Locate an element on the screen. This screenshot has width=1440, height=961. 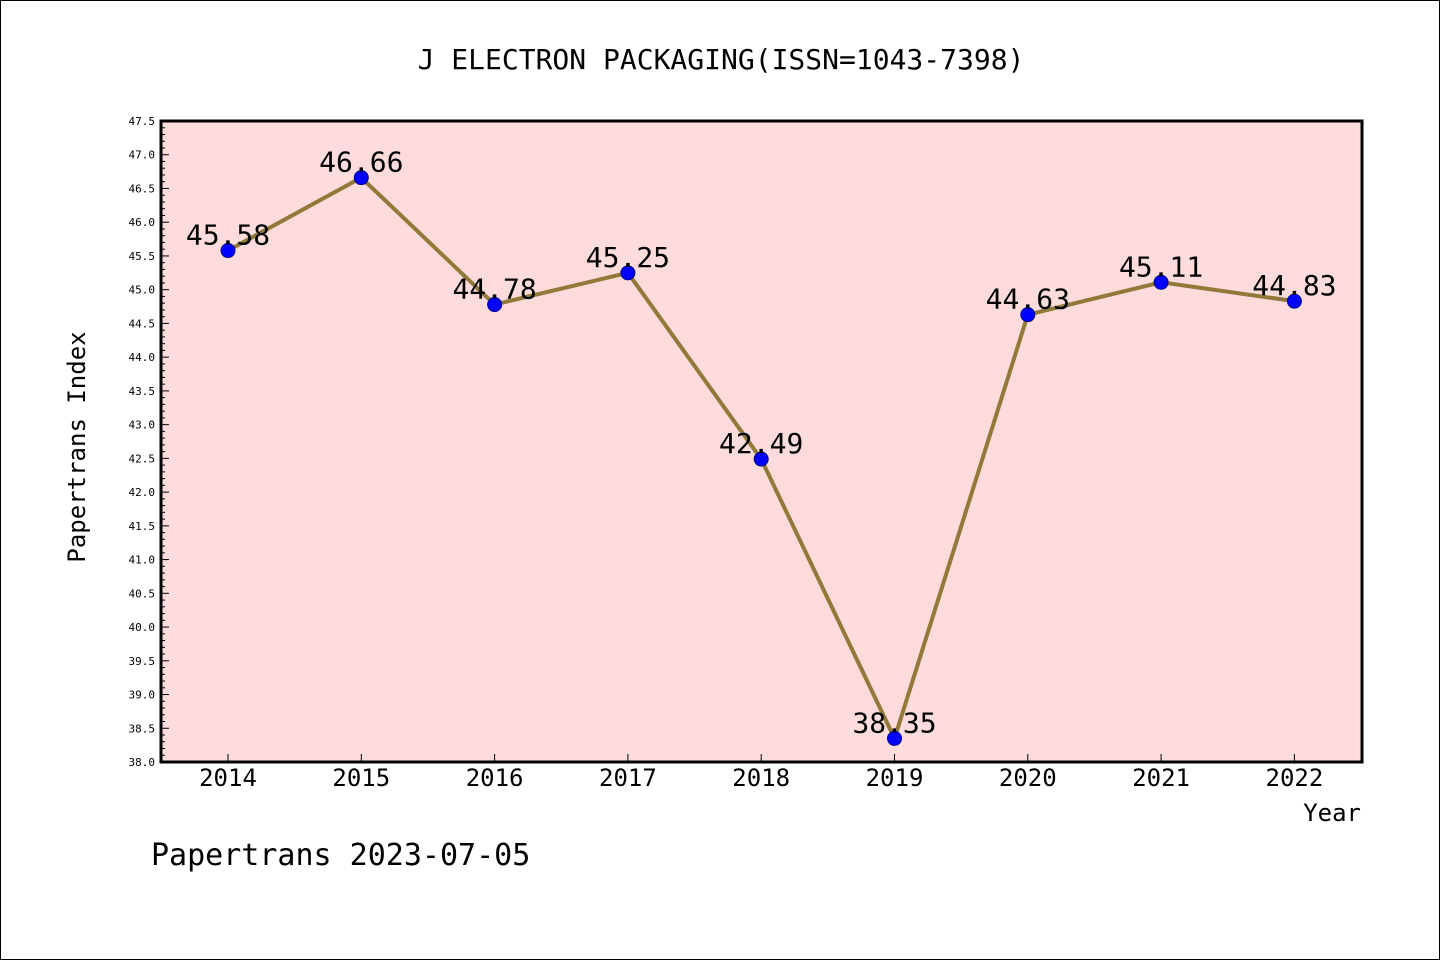
y-tick-label: 42.0 is located at coordinates (142, 492).